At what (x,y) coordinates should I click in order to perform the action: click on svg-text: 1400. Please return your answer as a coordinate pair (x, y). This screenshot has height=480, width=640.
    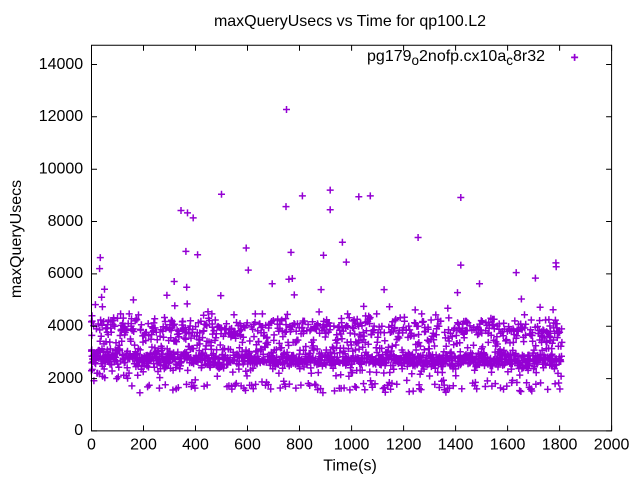
    Looking at the image, I should click on (456, 445).